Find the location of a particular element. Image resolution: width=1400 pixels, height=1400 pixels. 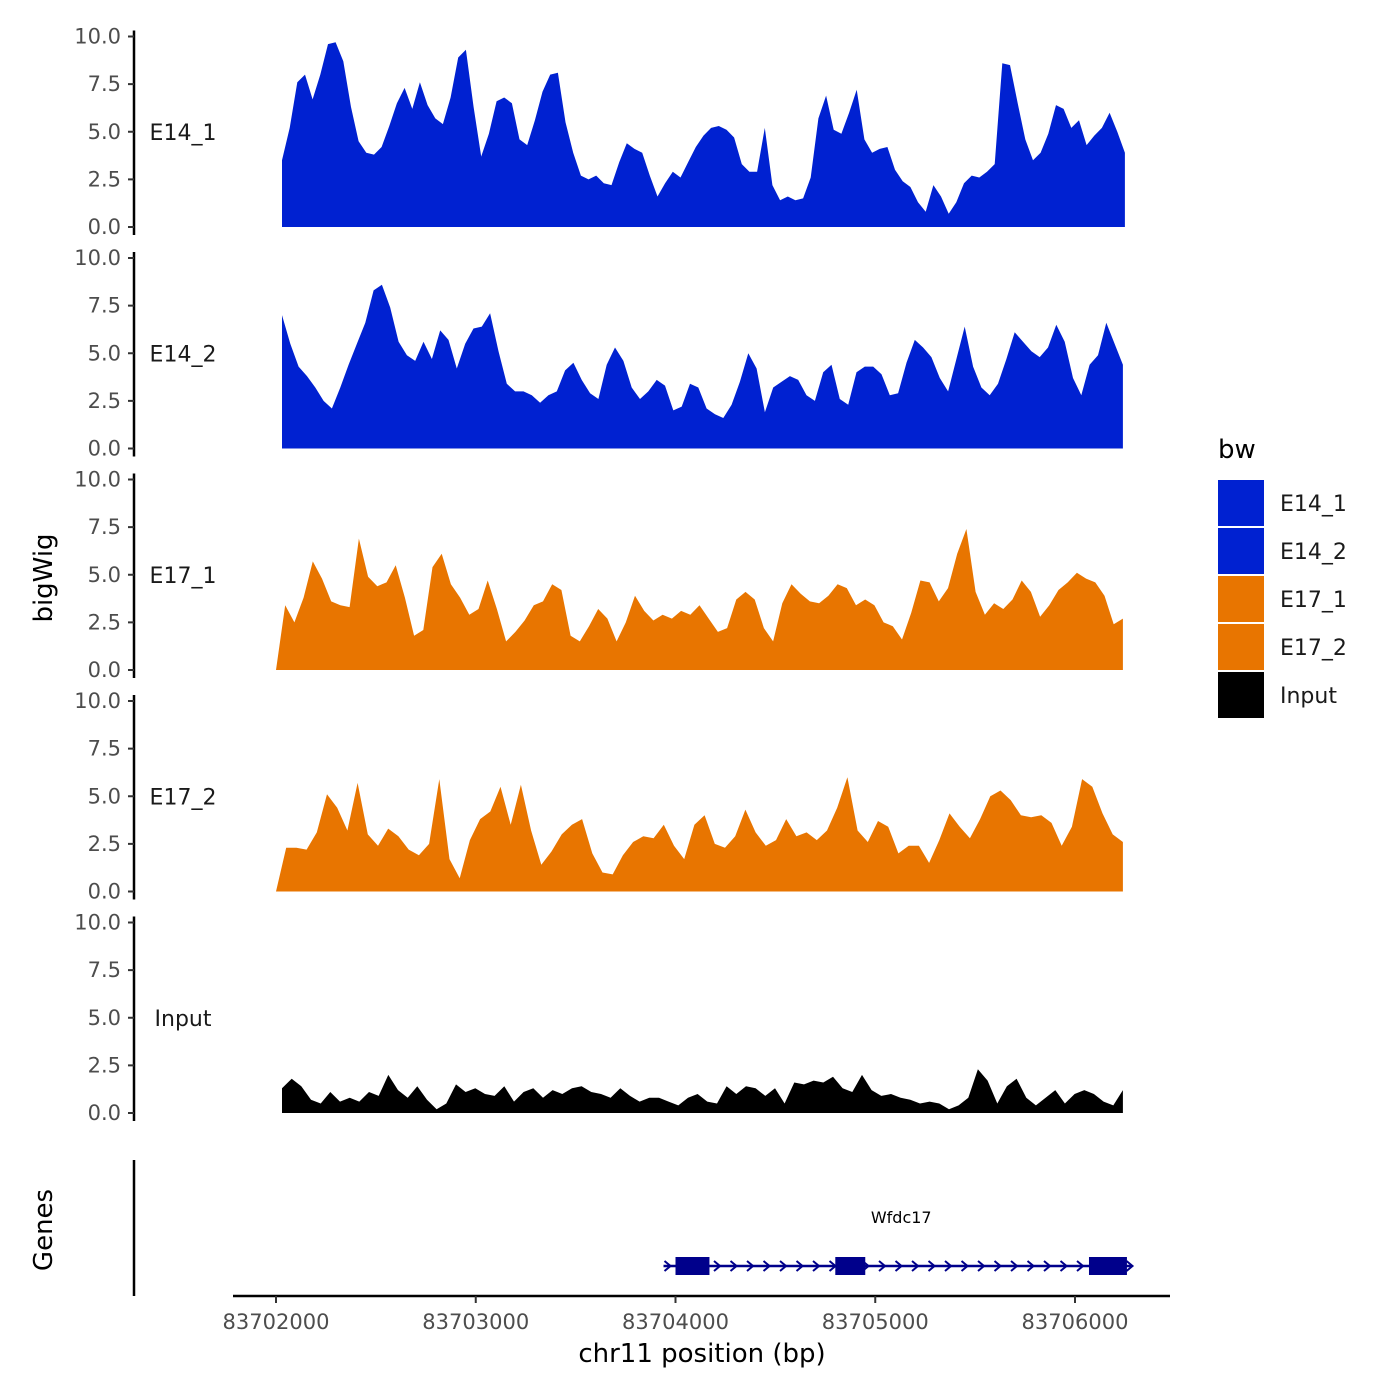

track-e14_2: 0.0 2.5 5.0 7.5 10.0 E14_2 is located at coordinates (598, 353).